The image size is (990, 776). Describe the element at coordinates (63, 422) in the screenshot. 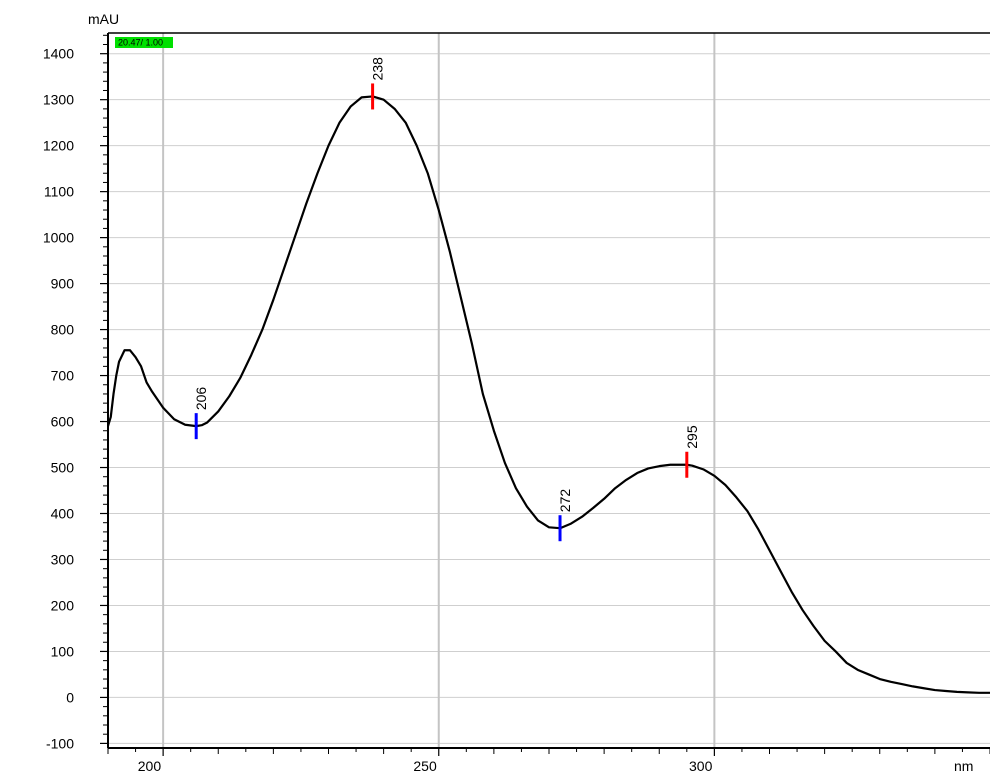

I see `y-tick-label: 600` at that location.